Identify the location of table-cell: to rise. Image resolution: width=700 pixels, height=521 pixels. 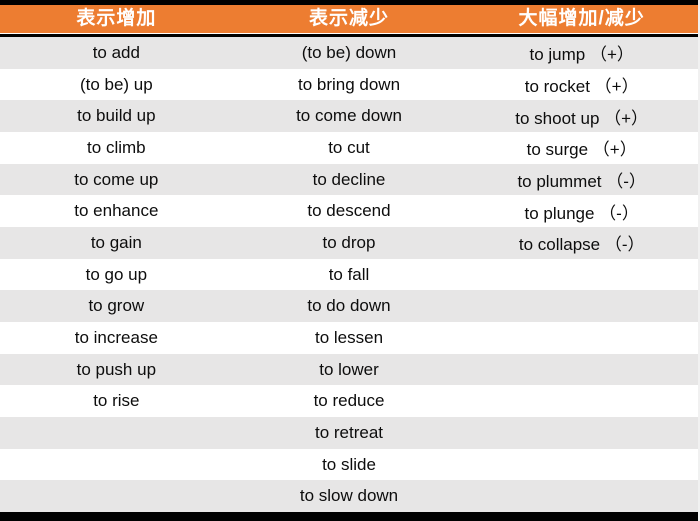
(116, 401).